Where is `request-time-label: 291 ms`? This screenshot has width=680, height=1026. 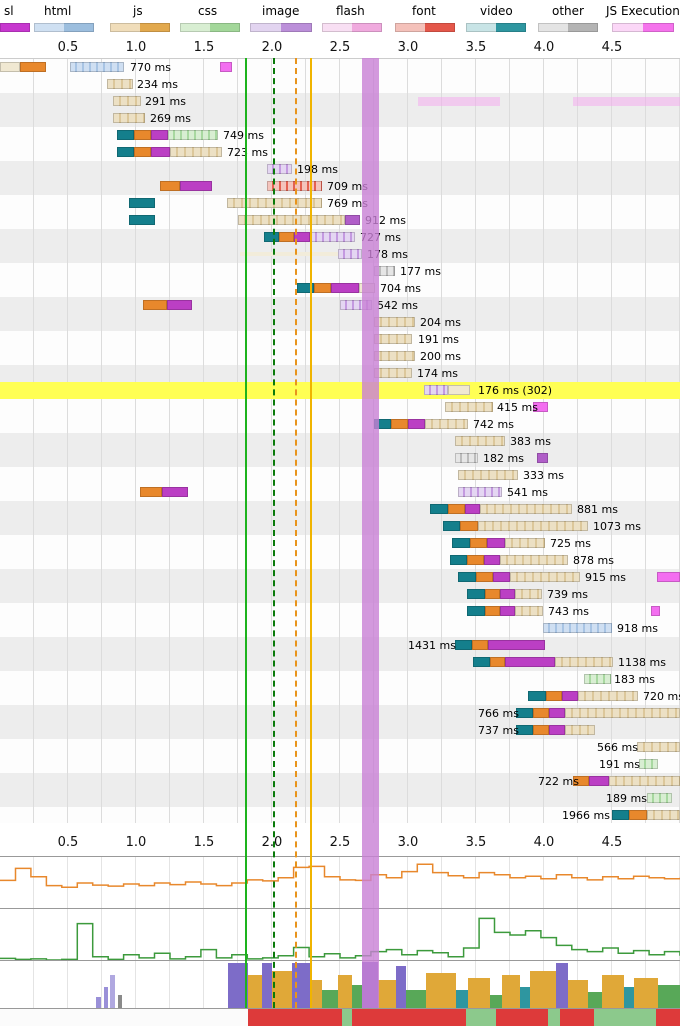 request-time-label: 291 ms is located at coordinates (165, 101).